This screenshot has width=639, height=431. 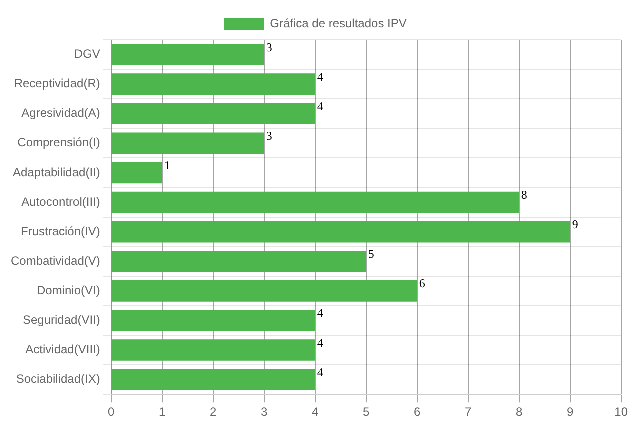 I want to click on data-label: 8, so click(x=524, y=195).